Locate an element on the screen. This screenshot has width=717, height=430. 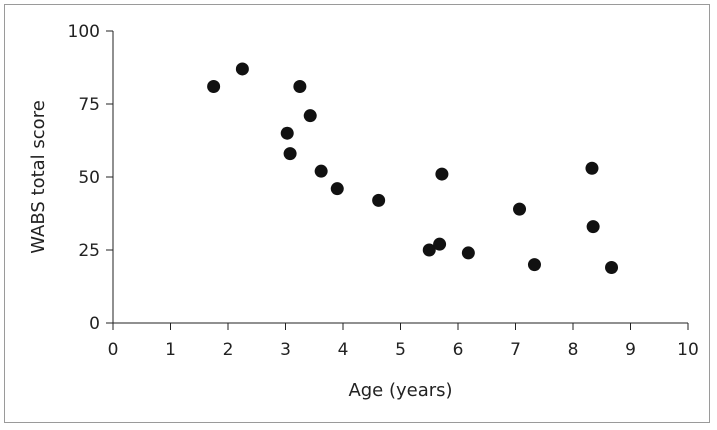
y-ticks: 0 25 50 75 100 is located at coordinates (90, 178).